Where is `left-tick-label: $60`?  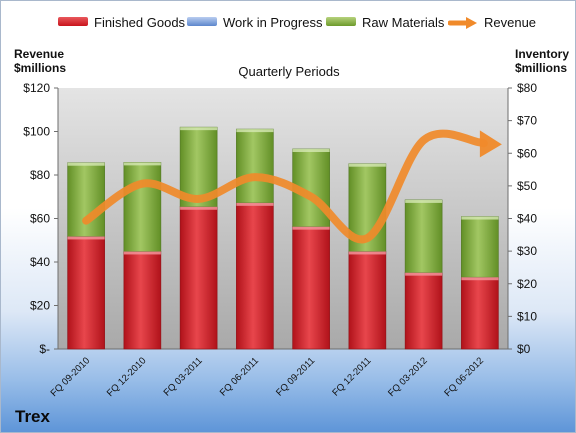
left-tick-label: $60 is located at coordinates (40, 219).